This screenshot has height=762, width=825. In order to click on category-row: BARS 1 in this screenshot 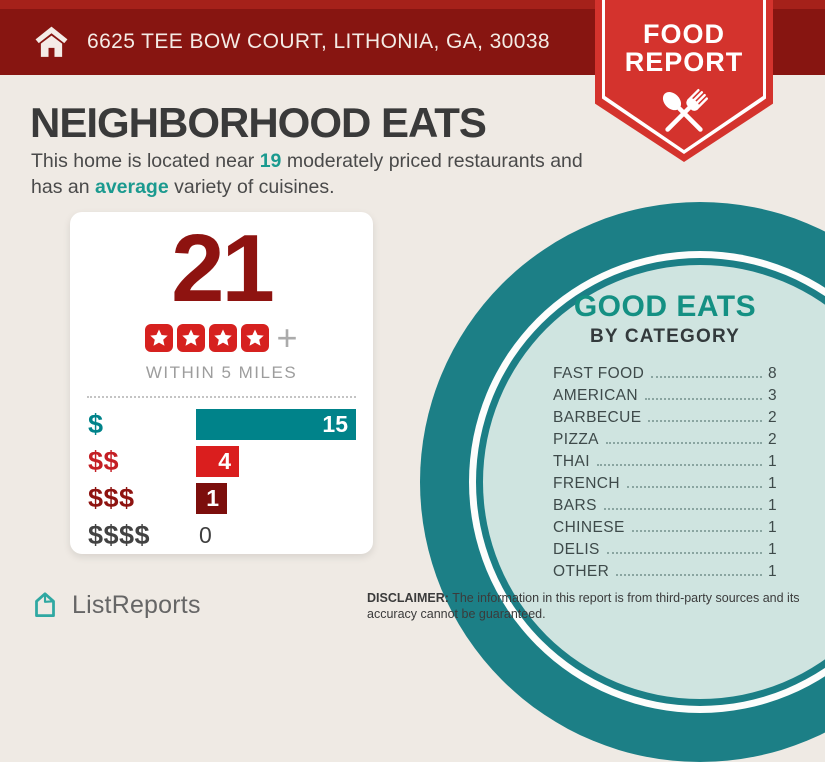, I will do `click(665, 508)`.